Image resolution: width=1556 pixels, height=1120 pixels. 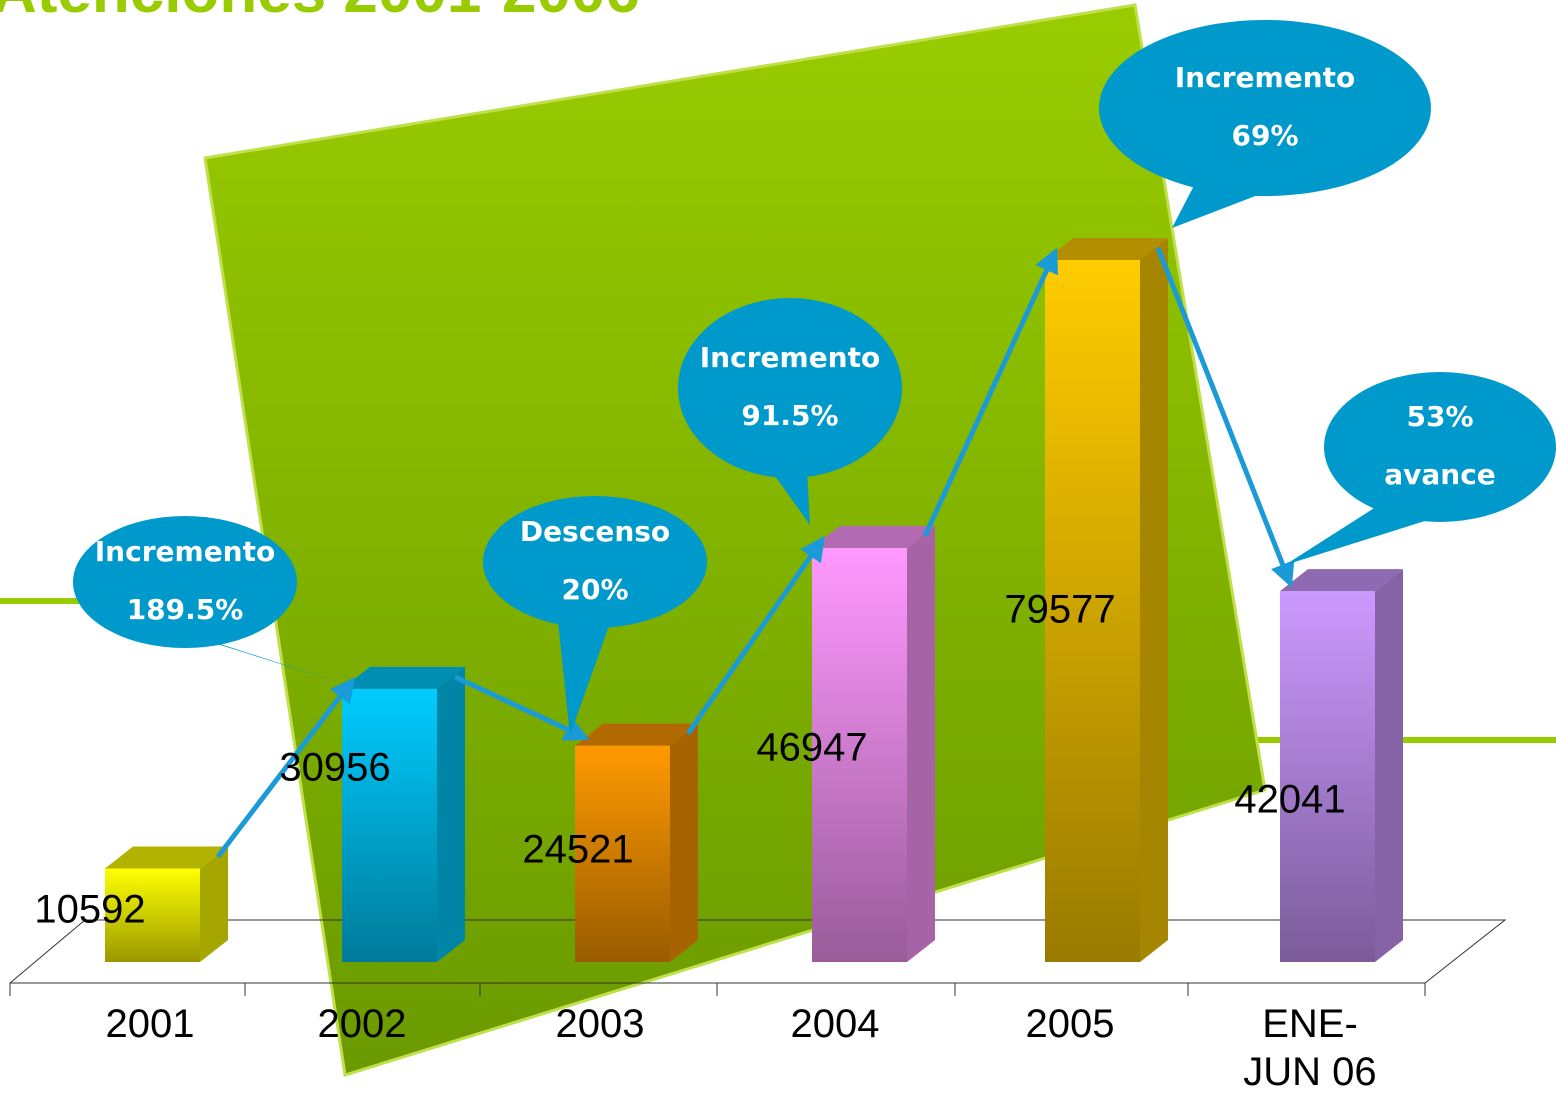 I want to click on callout-text: 20%, so click(x=594, y=589).